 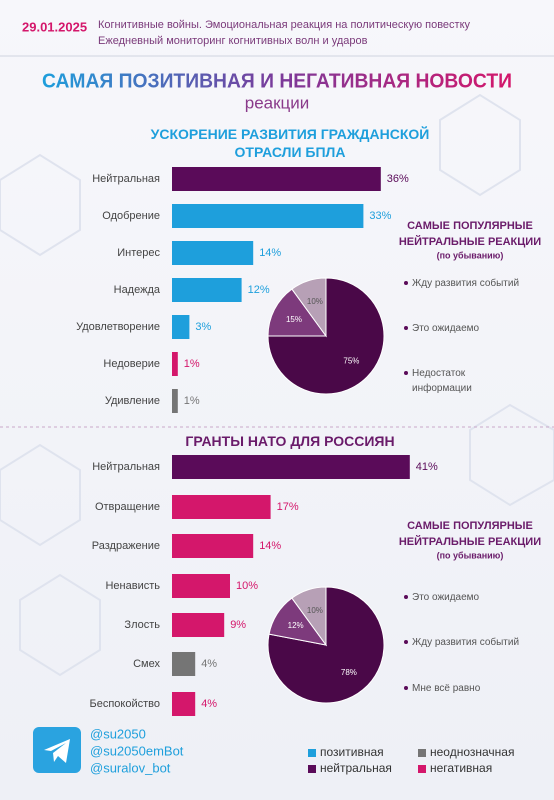 What do you see at coordinates (138, 253) in the screenshot?
I see `category-label: Интерес` at bounding box center [138, 253].